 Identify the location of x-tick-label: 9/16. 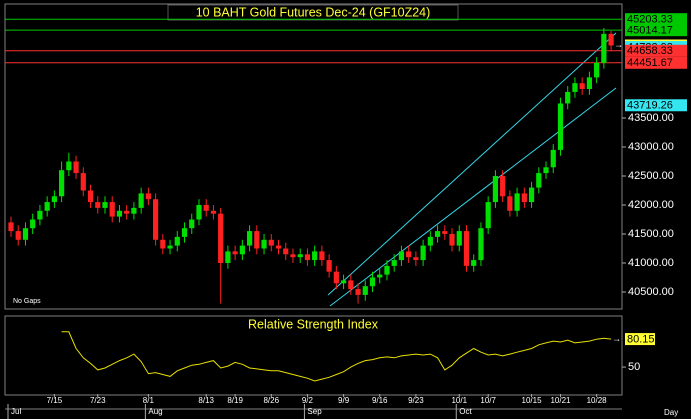
(380, 400).